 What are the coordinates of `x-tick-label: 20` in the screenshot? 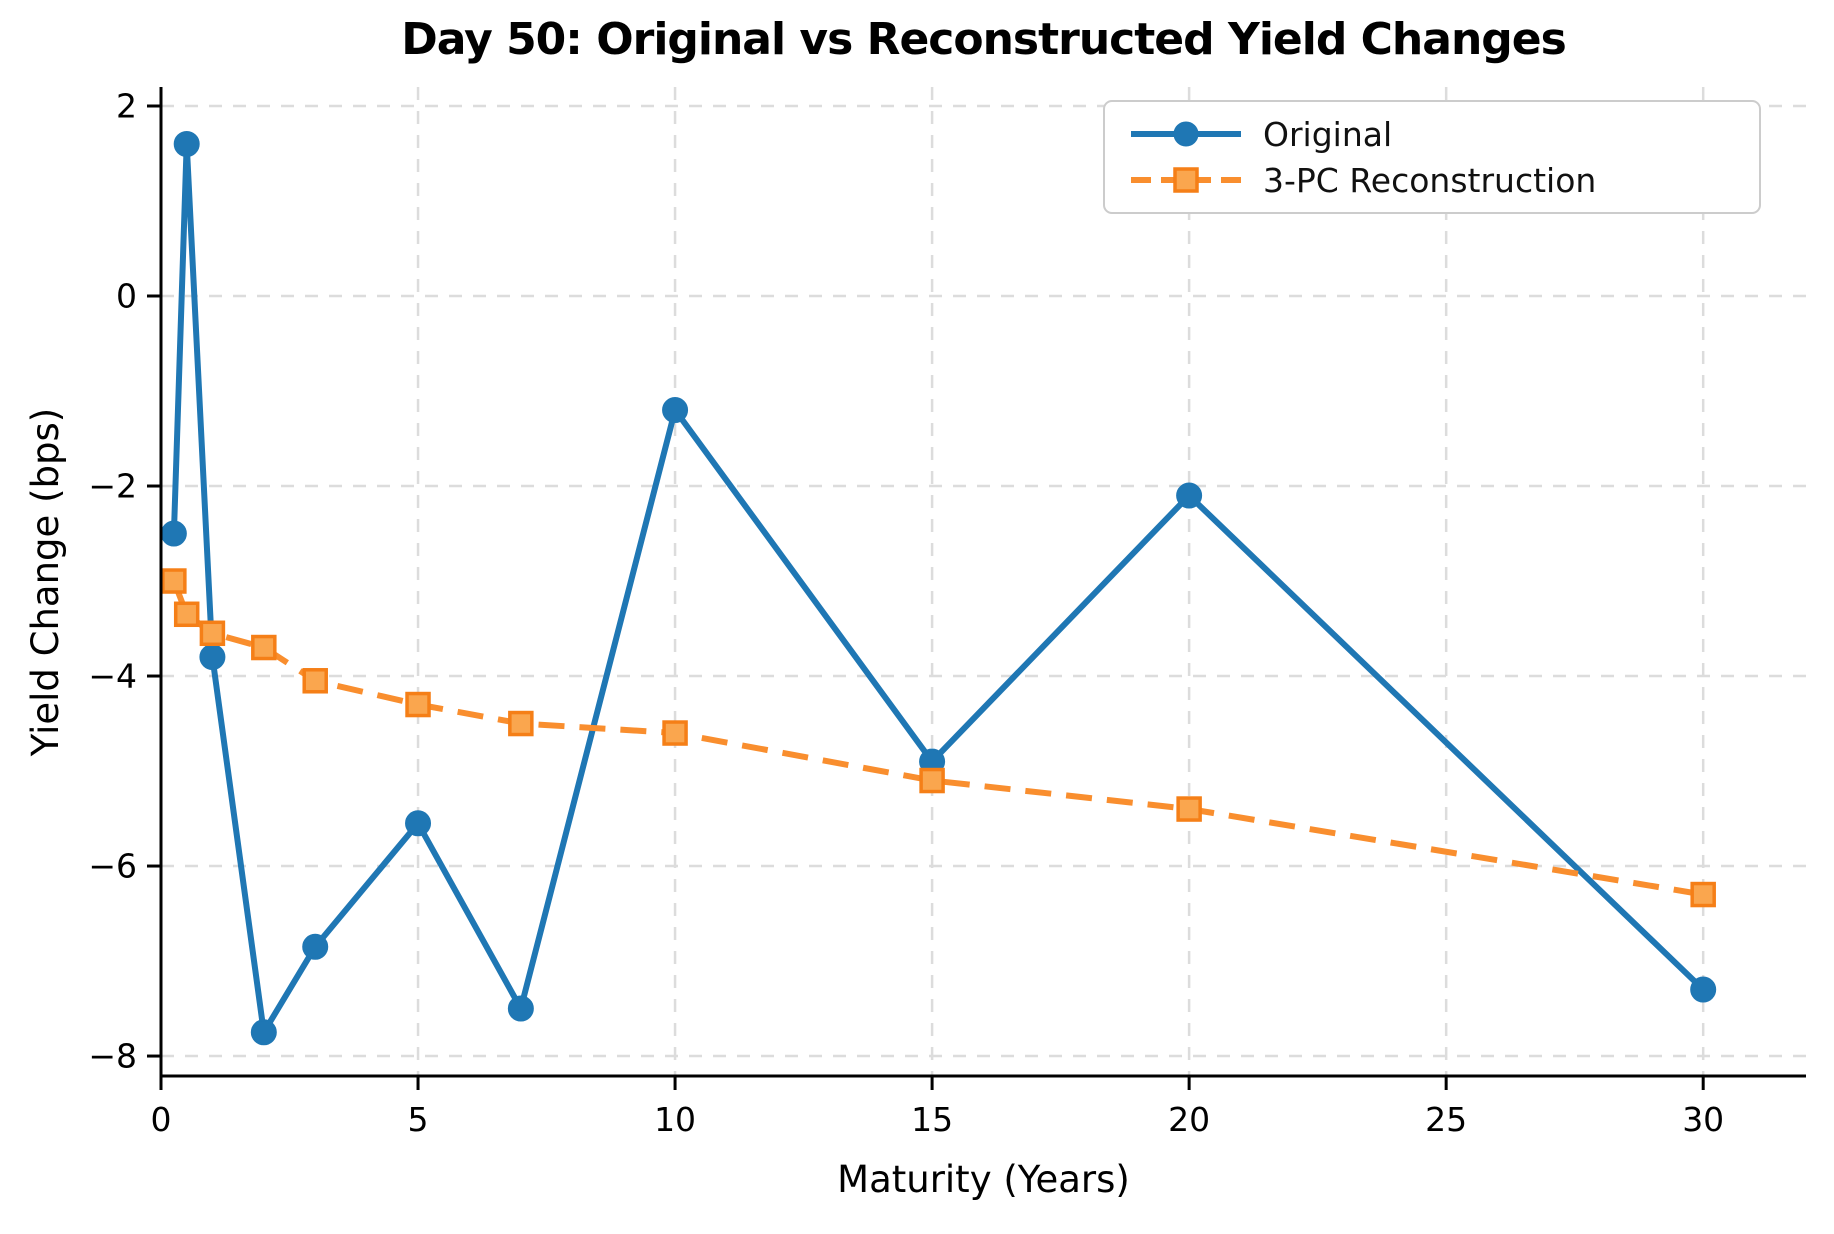 It's located at (1189, 1119).